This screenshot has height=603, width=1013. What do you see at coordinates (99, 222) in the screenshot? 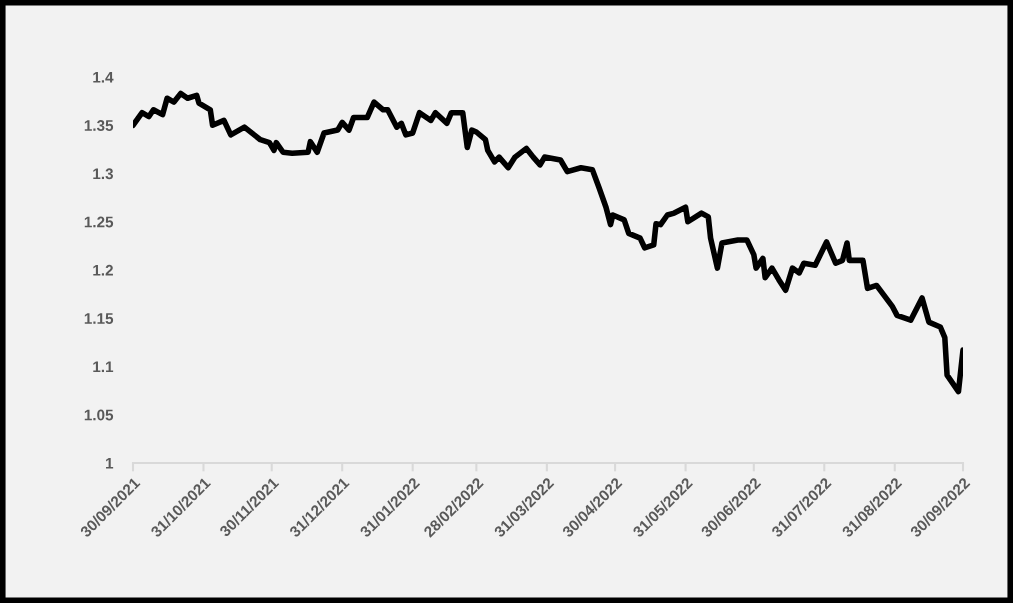
I see `y-tick-label: 1.25` at bounding box center [99, 222].